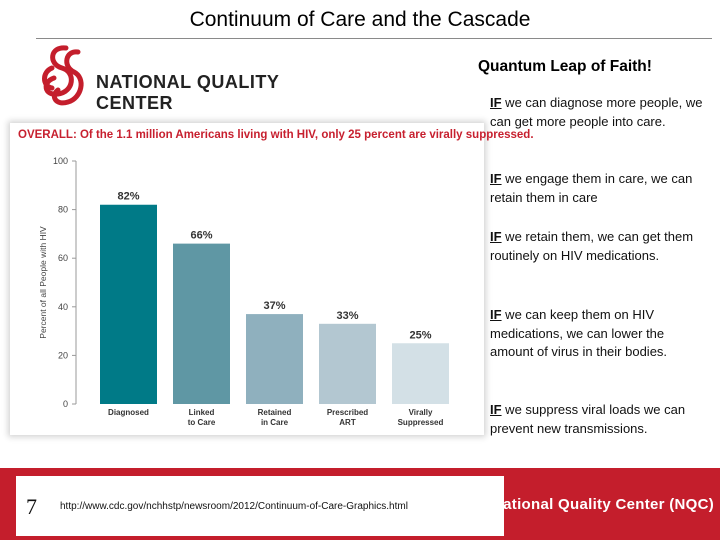  I want to click on y-tick-label: 100, so click(60, 161).